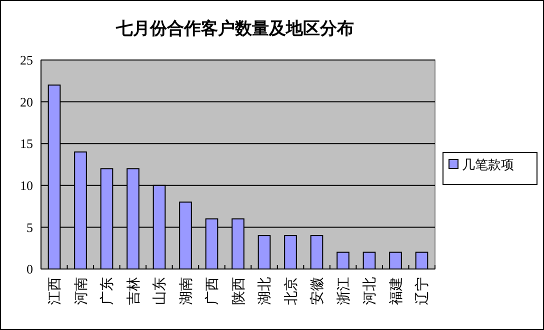 This screenshot has width=544, height=330. Describe the element at coordinates (26, 185) in the screenshot. I see `y-tick-label: 10` at that location.